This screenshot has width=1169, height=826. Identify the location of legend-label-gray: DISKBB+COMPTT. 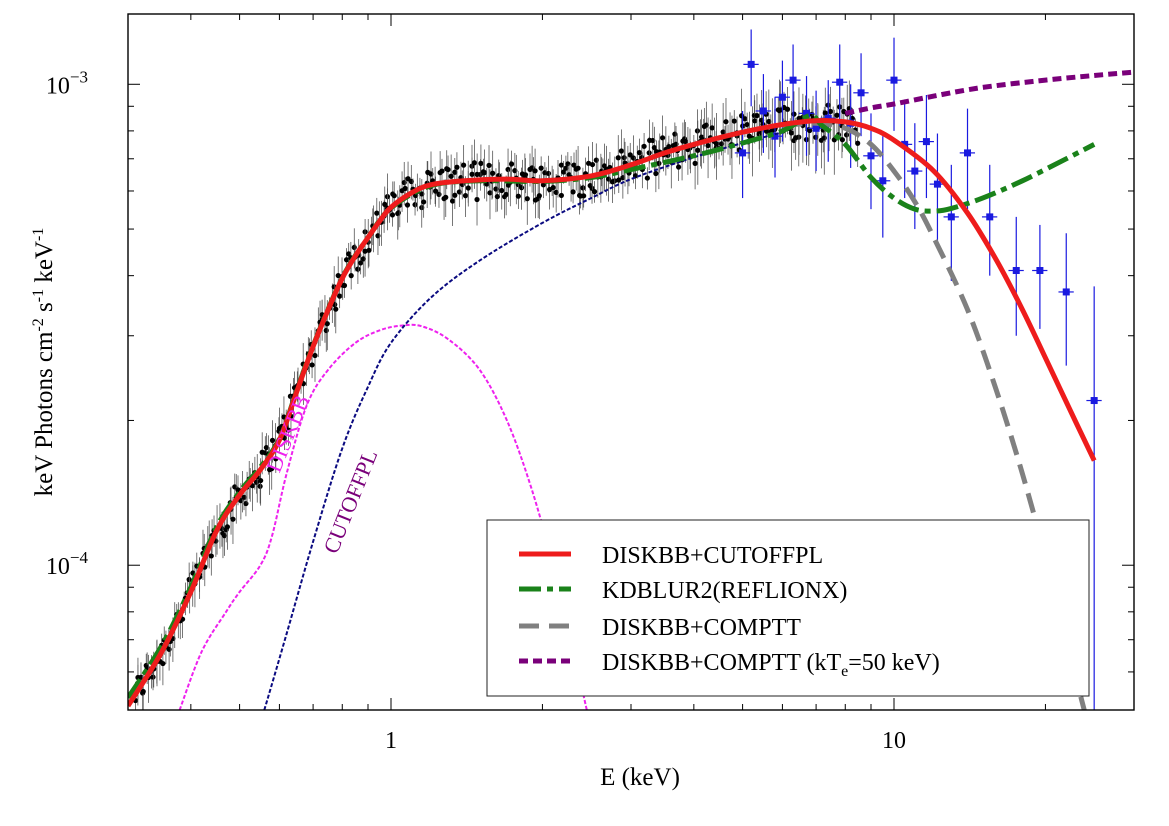
(701, 628).